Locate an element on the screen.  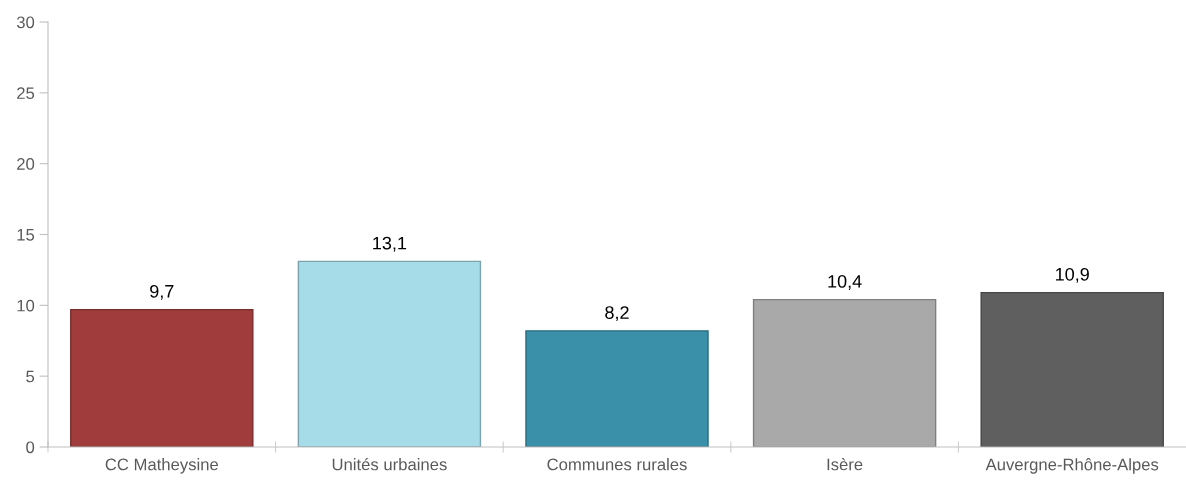
y-tick-label: 25 is located at coordinates (26, 93).